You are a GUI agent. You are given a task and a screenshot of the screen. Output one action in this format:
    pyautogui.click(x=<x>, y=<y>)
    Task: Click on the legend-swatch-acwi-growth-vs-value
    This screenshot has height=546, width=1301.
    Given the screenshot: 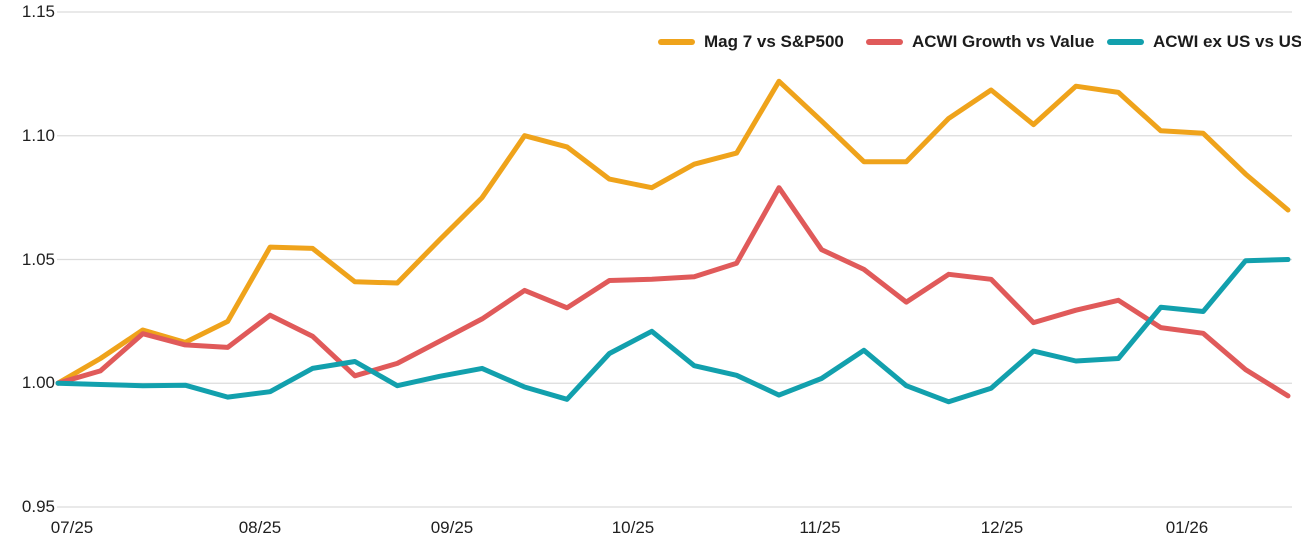 What is the action you would take?
    pyautogui.click(x=884, y=42)
    